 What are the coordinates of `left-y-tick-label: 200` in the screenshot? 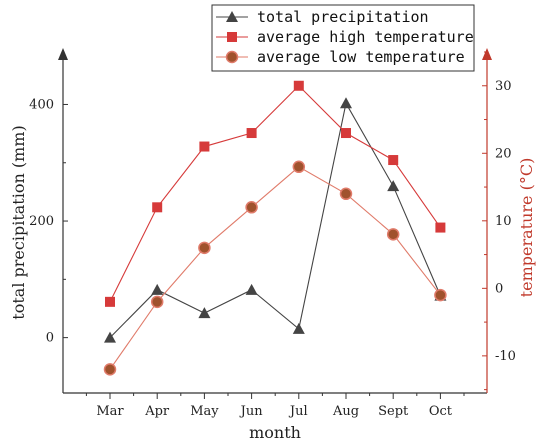 It's located at (41, 221).